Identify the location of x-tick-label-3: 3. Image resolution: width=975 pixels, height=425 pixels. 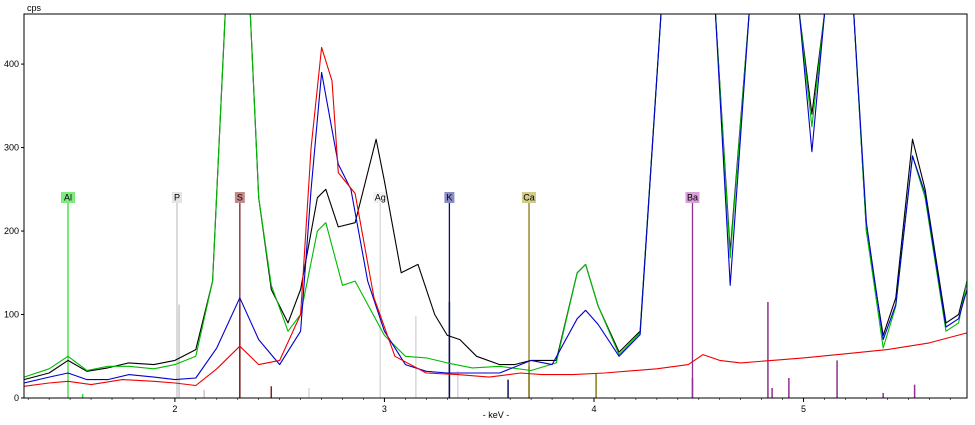
(384, 409).